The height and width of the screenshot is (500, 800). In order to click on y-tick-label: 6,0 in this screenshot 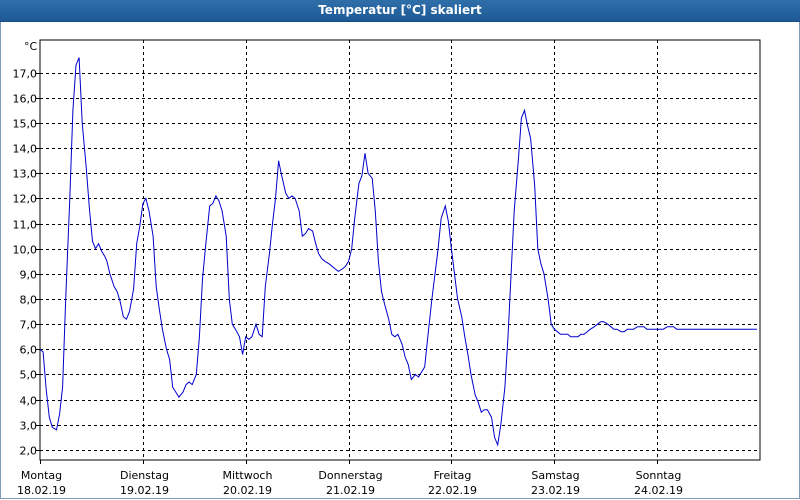, I will do `click(29, 350)`.